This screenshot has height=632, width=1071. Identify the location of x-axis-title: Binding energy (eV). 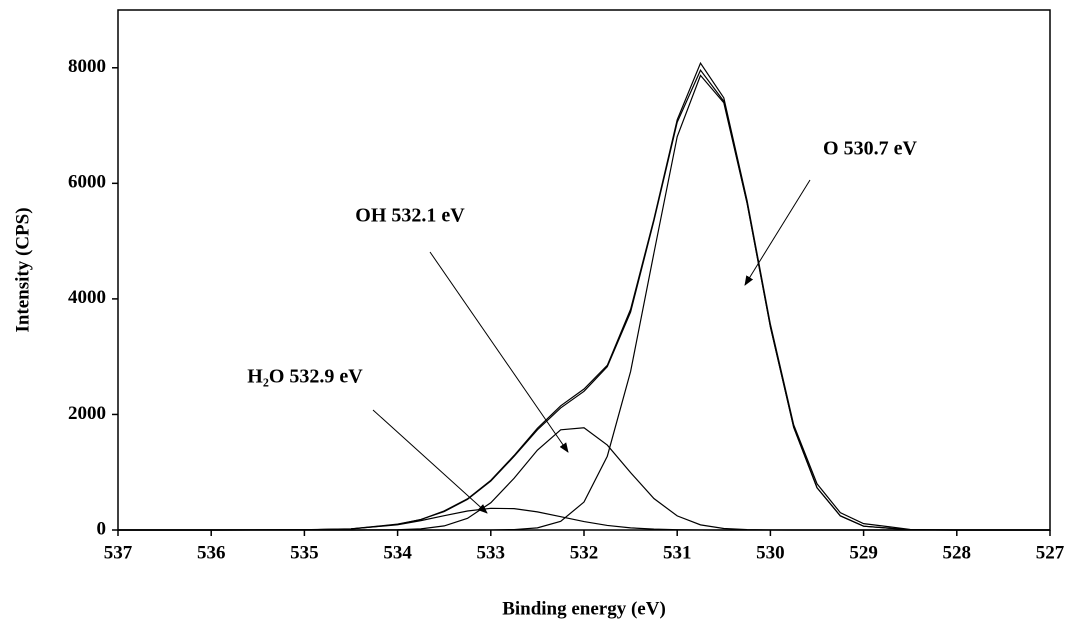
(584, 608).